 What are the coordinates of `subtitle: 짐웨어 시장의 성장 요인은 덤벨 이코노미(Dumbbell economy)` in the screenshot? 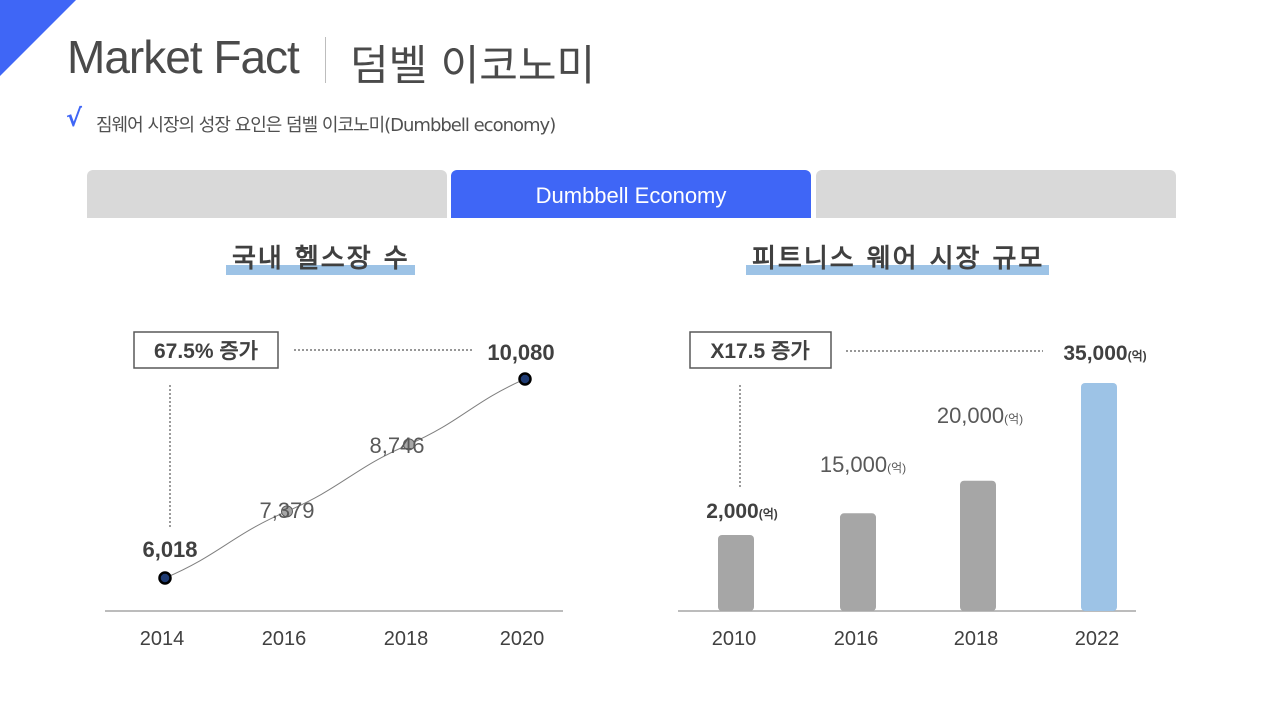 It's located at (326, 125).